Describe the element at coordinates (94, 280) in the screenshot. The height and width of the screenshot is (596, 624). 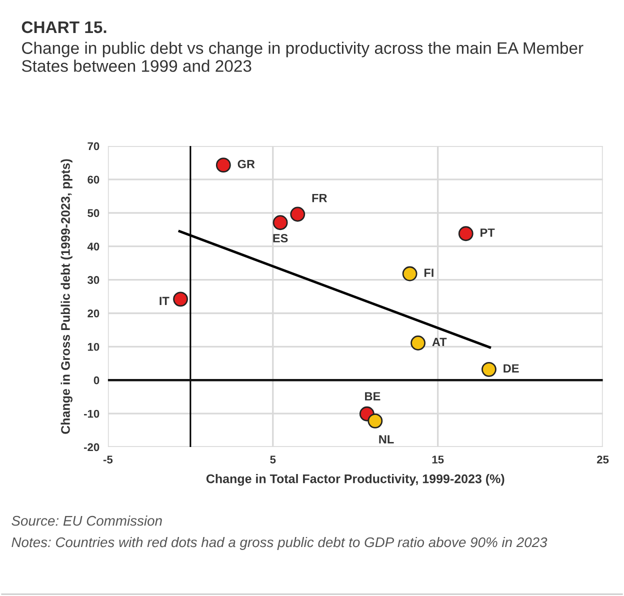
I see `y-tick-label: 30` at that location.